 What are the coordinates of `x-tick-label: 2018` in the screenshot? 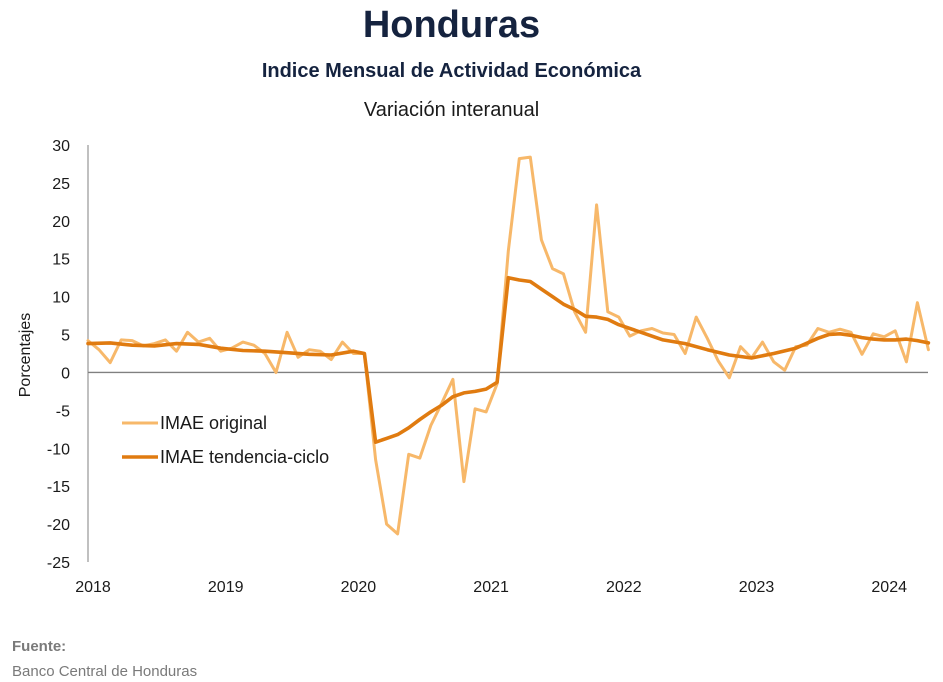 It's located at (93, 587).